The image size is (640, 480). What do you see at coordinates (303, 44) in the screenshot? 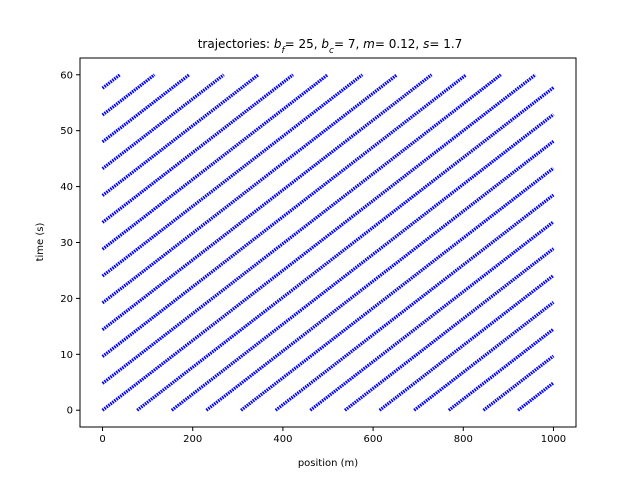
I see `title-bf-value: = 25,` at bounding box center [303, 44].